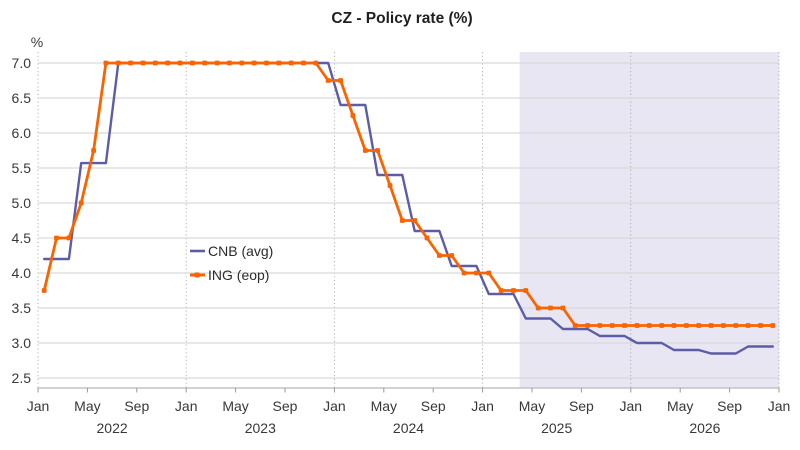 The width and height of the screenshot is (800, 450). I want to click on legend-item-cnb: CNB (avg), so click(231, 251).